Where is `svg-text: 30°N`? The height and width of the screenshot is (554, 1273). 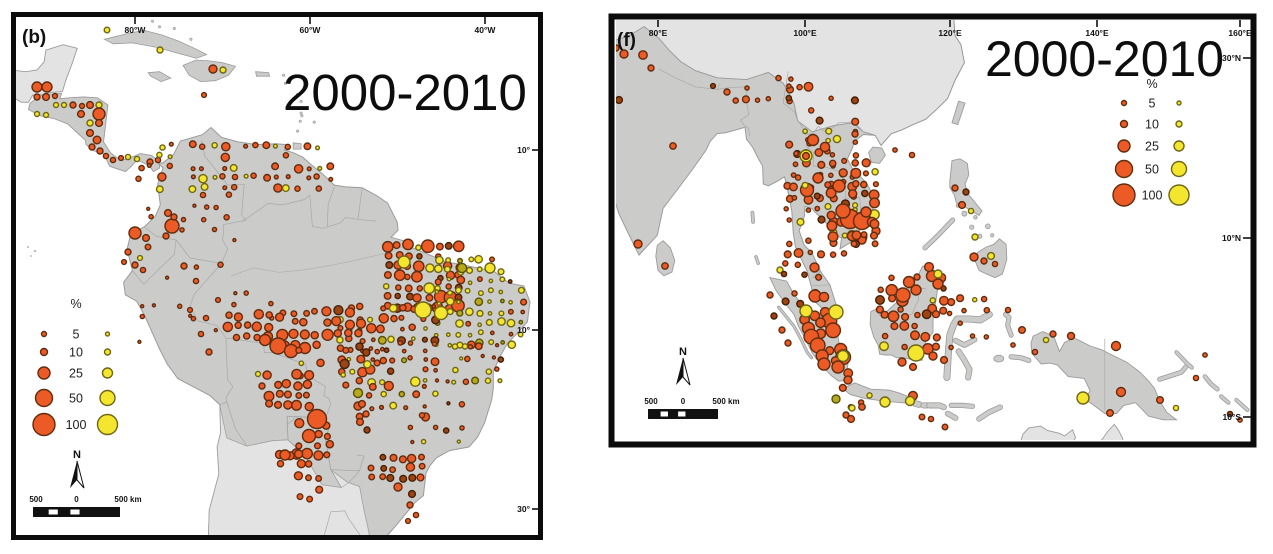
svg-text: 30°N is located at coordinates (1231, 58).